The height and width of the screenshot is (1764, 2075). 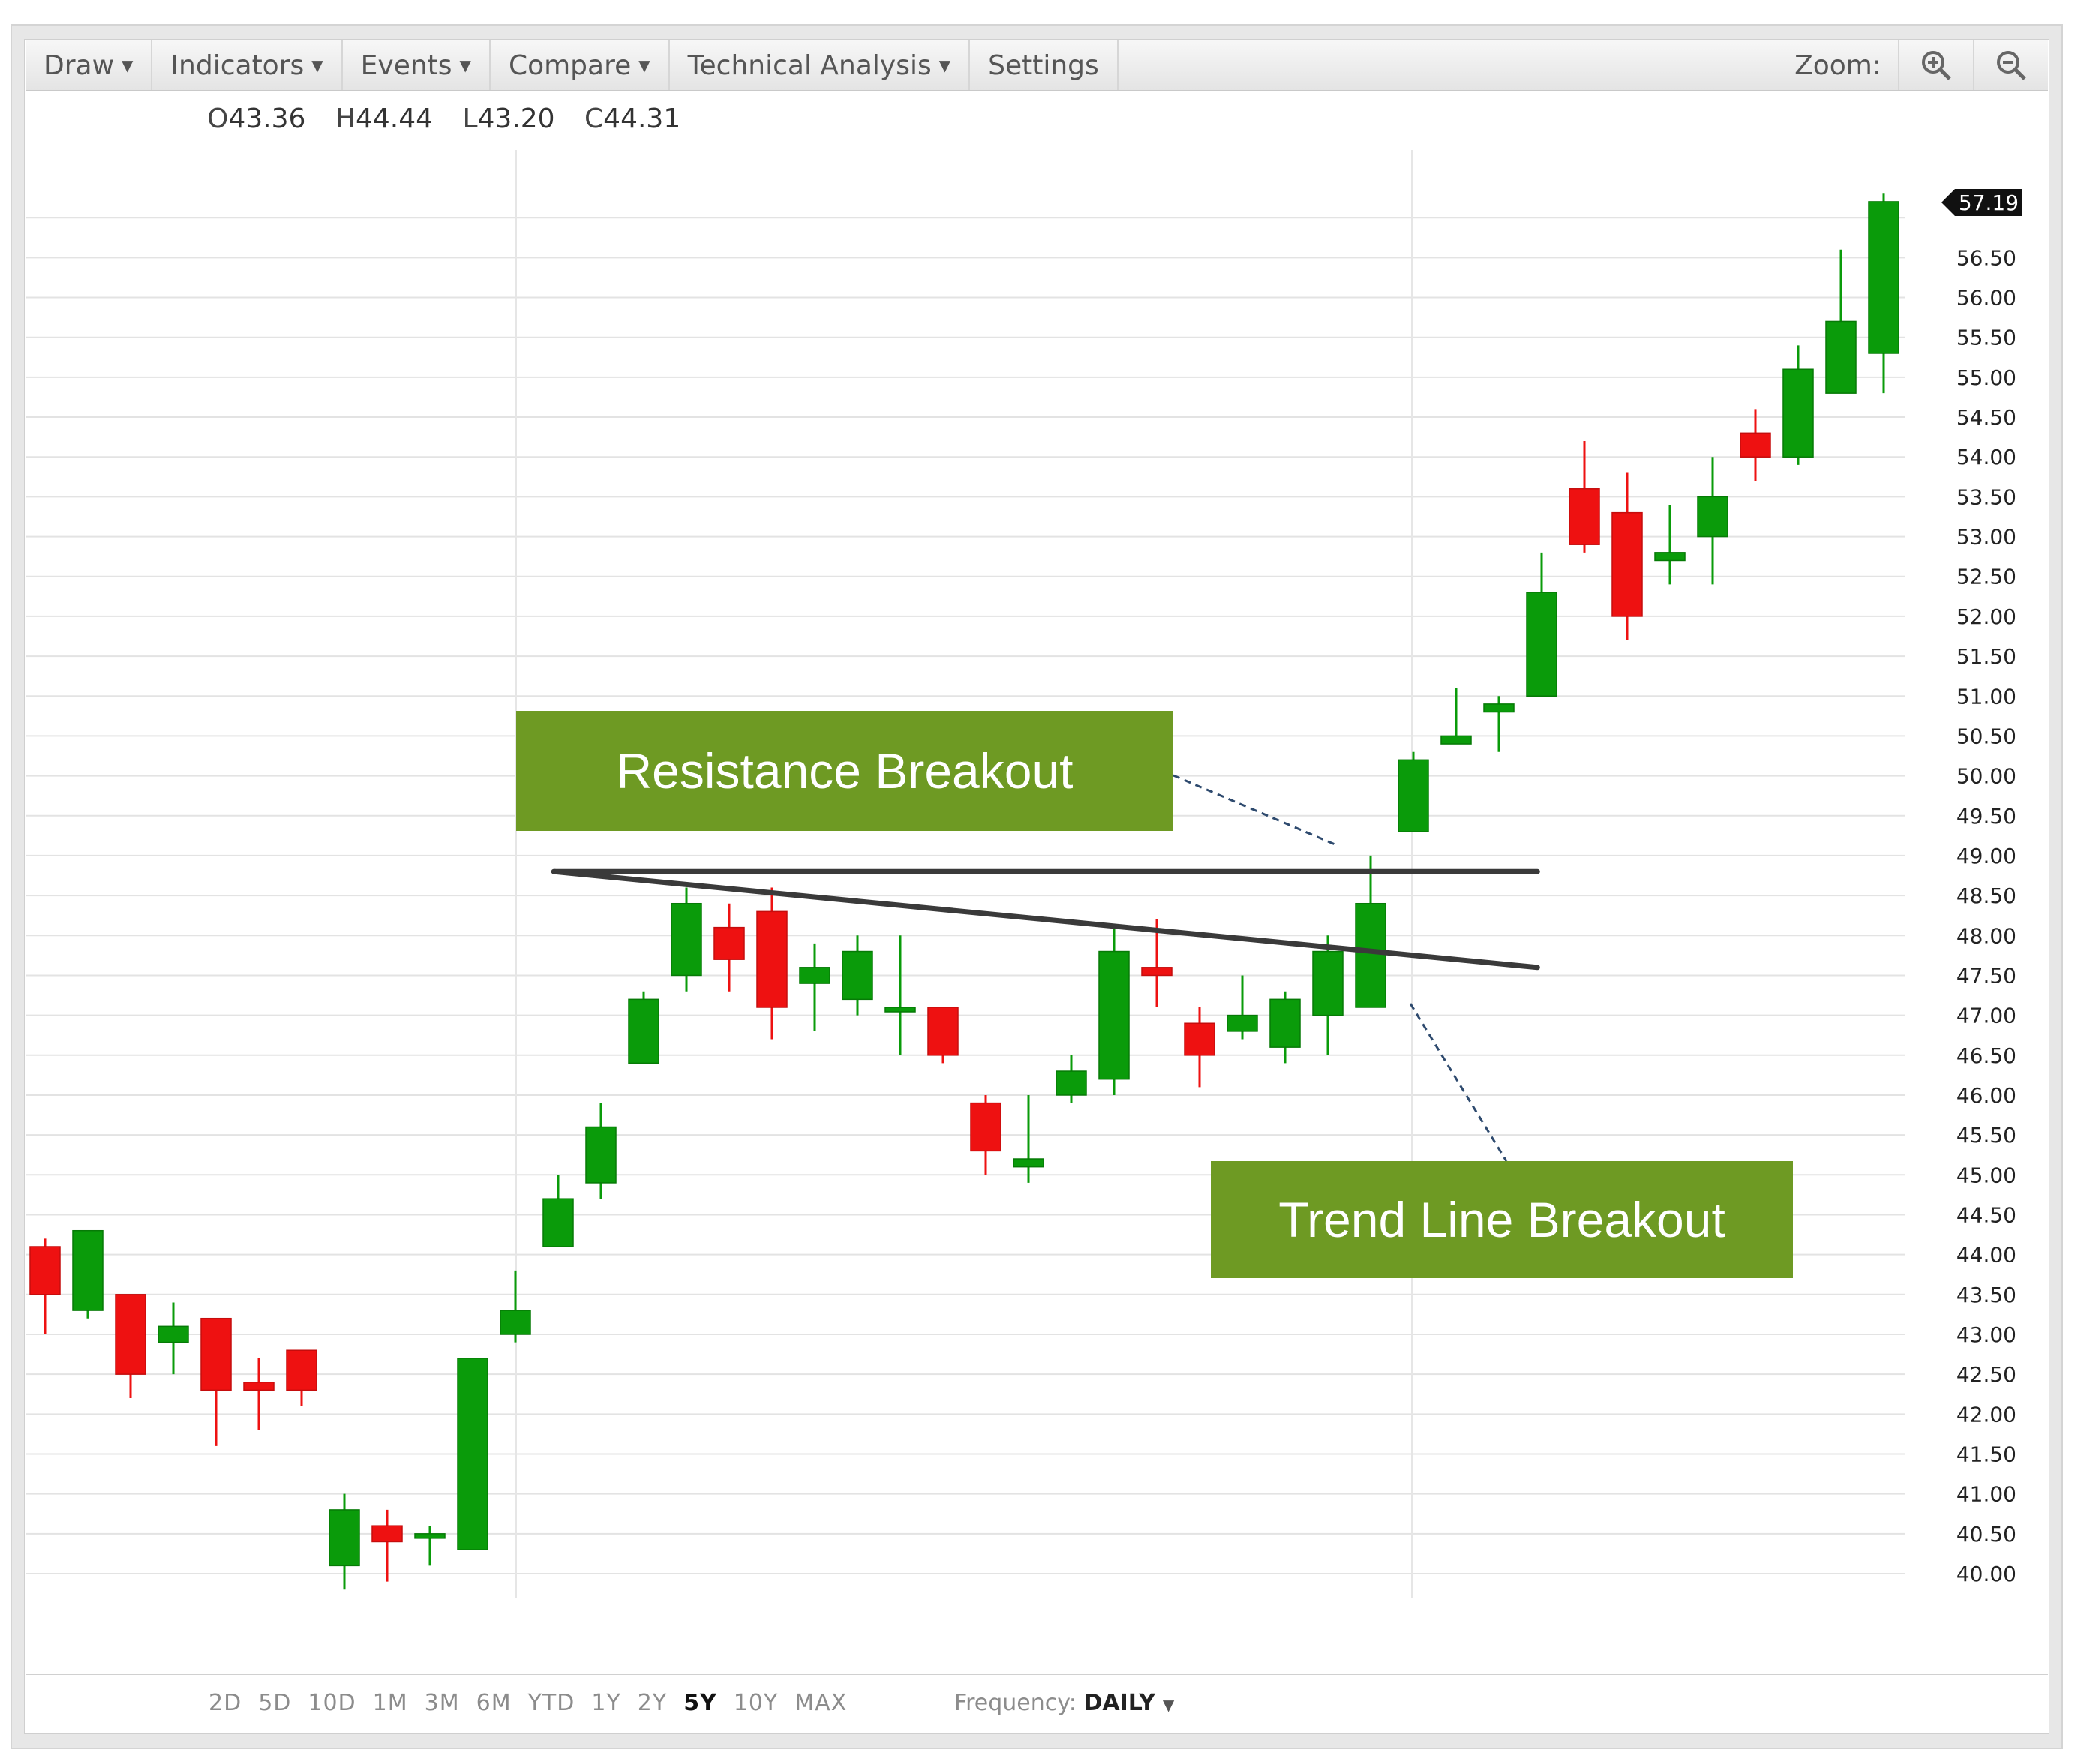 What do you see at coordinates (700, 1703) in the screenshot?
I see `range-5y: 5Y` at bounding box center [700, 1703].